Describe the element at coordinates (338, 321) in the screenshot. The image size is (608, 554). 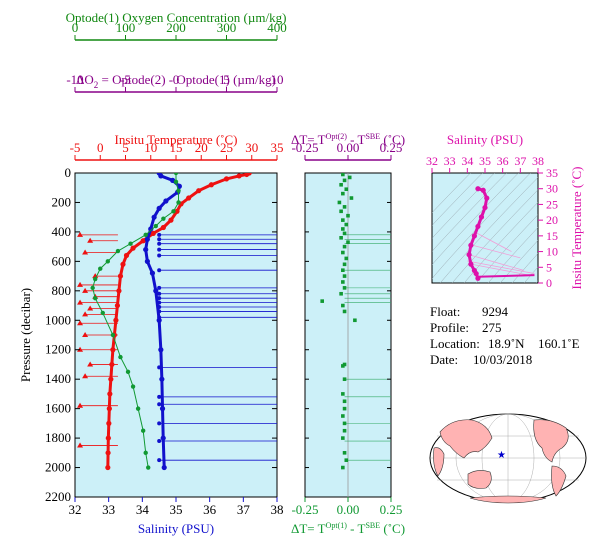
I see `delta-t-series` at that location.